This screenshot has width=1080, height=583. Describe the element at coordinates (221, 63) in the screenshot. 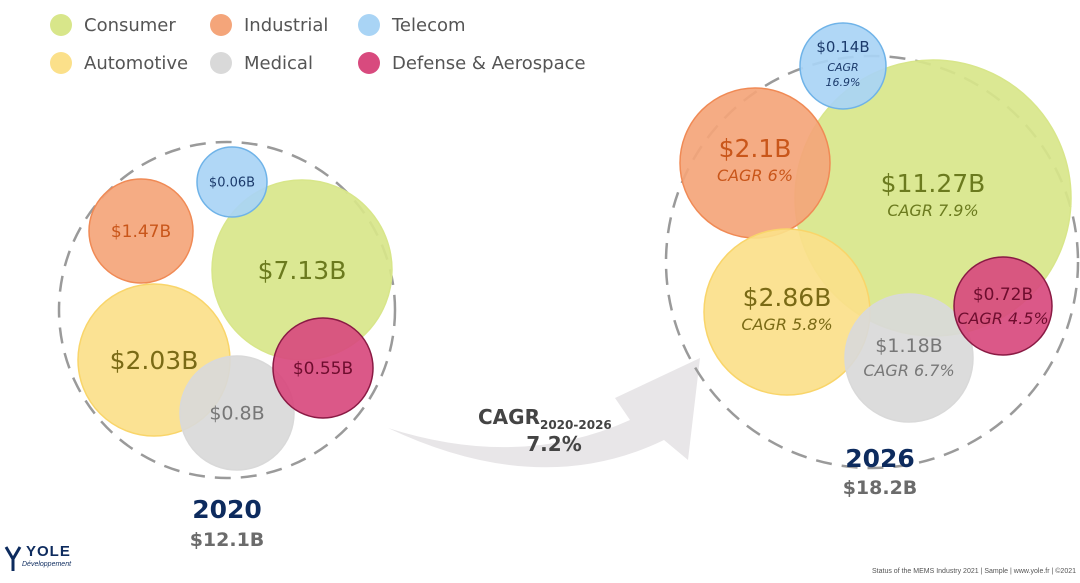

I see `medical-swatch-icon` at that location.